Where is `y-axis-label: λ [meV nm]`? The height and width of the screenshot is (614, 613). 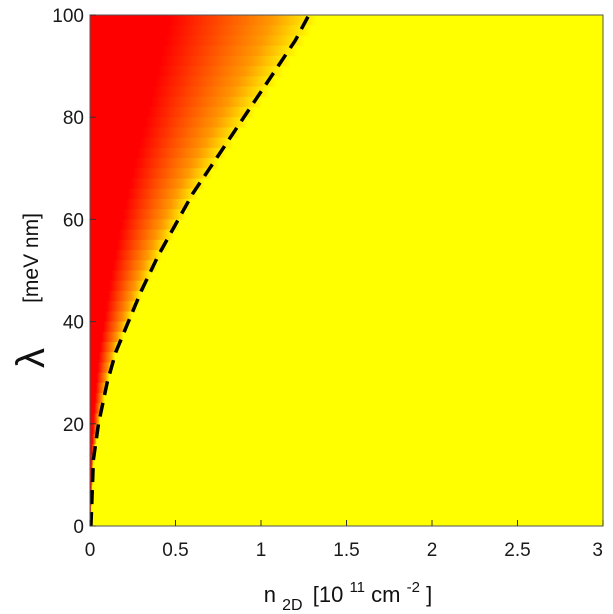 y-axis-label: λ [meV nm] is located at coordinates (31, 290).